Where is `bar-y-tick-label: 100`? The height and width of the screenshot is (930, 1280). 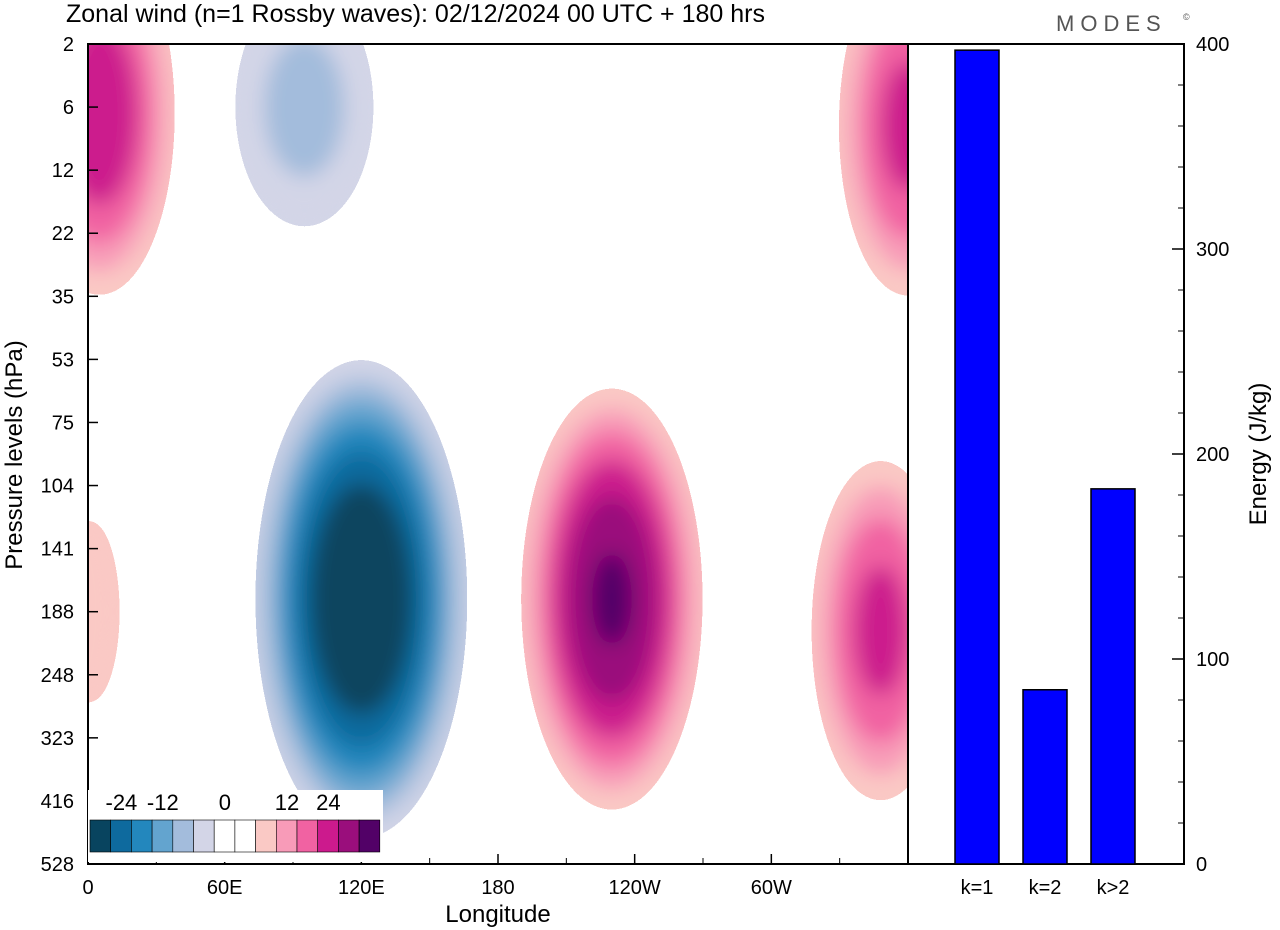
bar-y-tick-label: 100 is located at coordinates (1212, 660).